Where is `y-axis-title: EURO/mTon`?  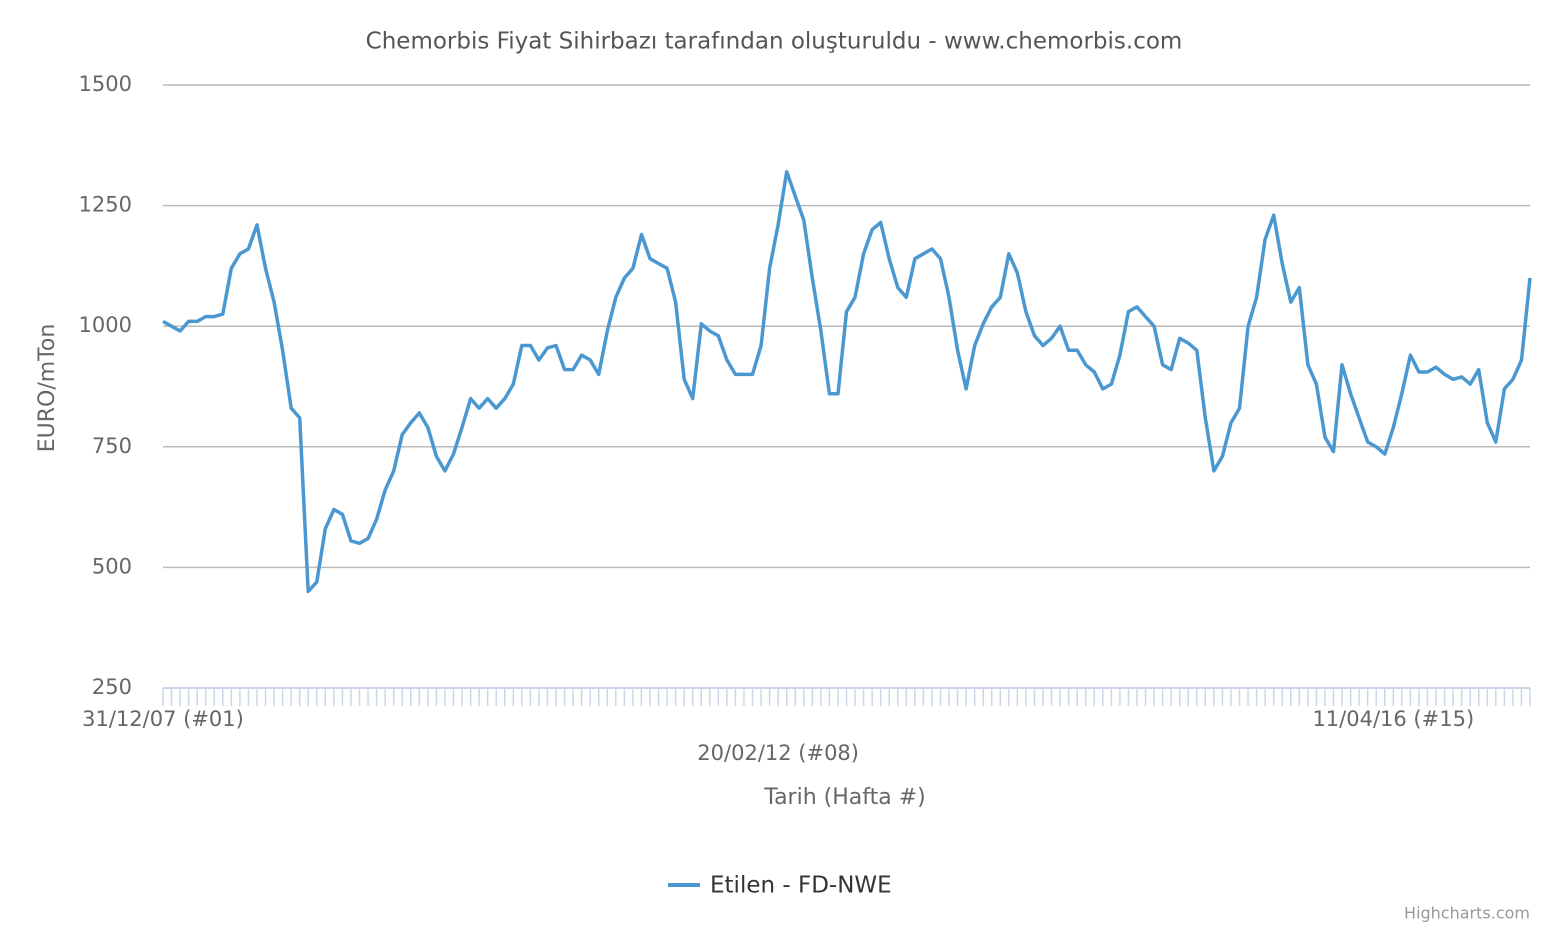 y-axis-title: EURO/mTon is located at coordinates (47, 388).